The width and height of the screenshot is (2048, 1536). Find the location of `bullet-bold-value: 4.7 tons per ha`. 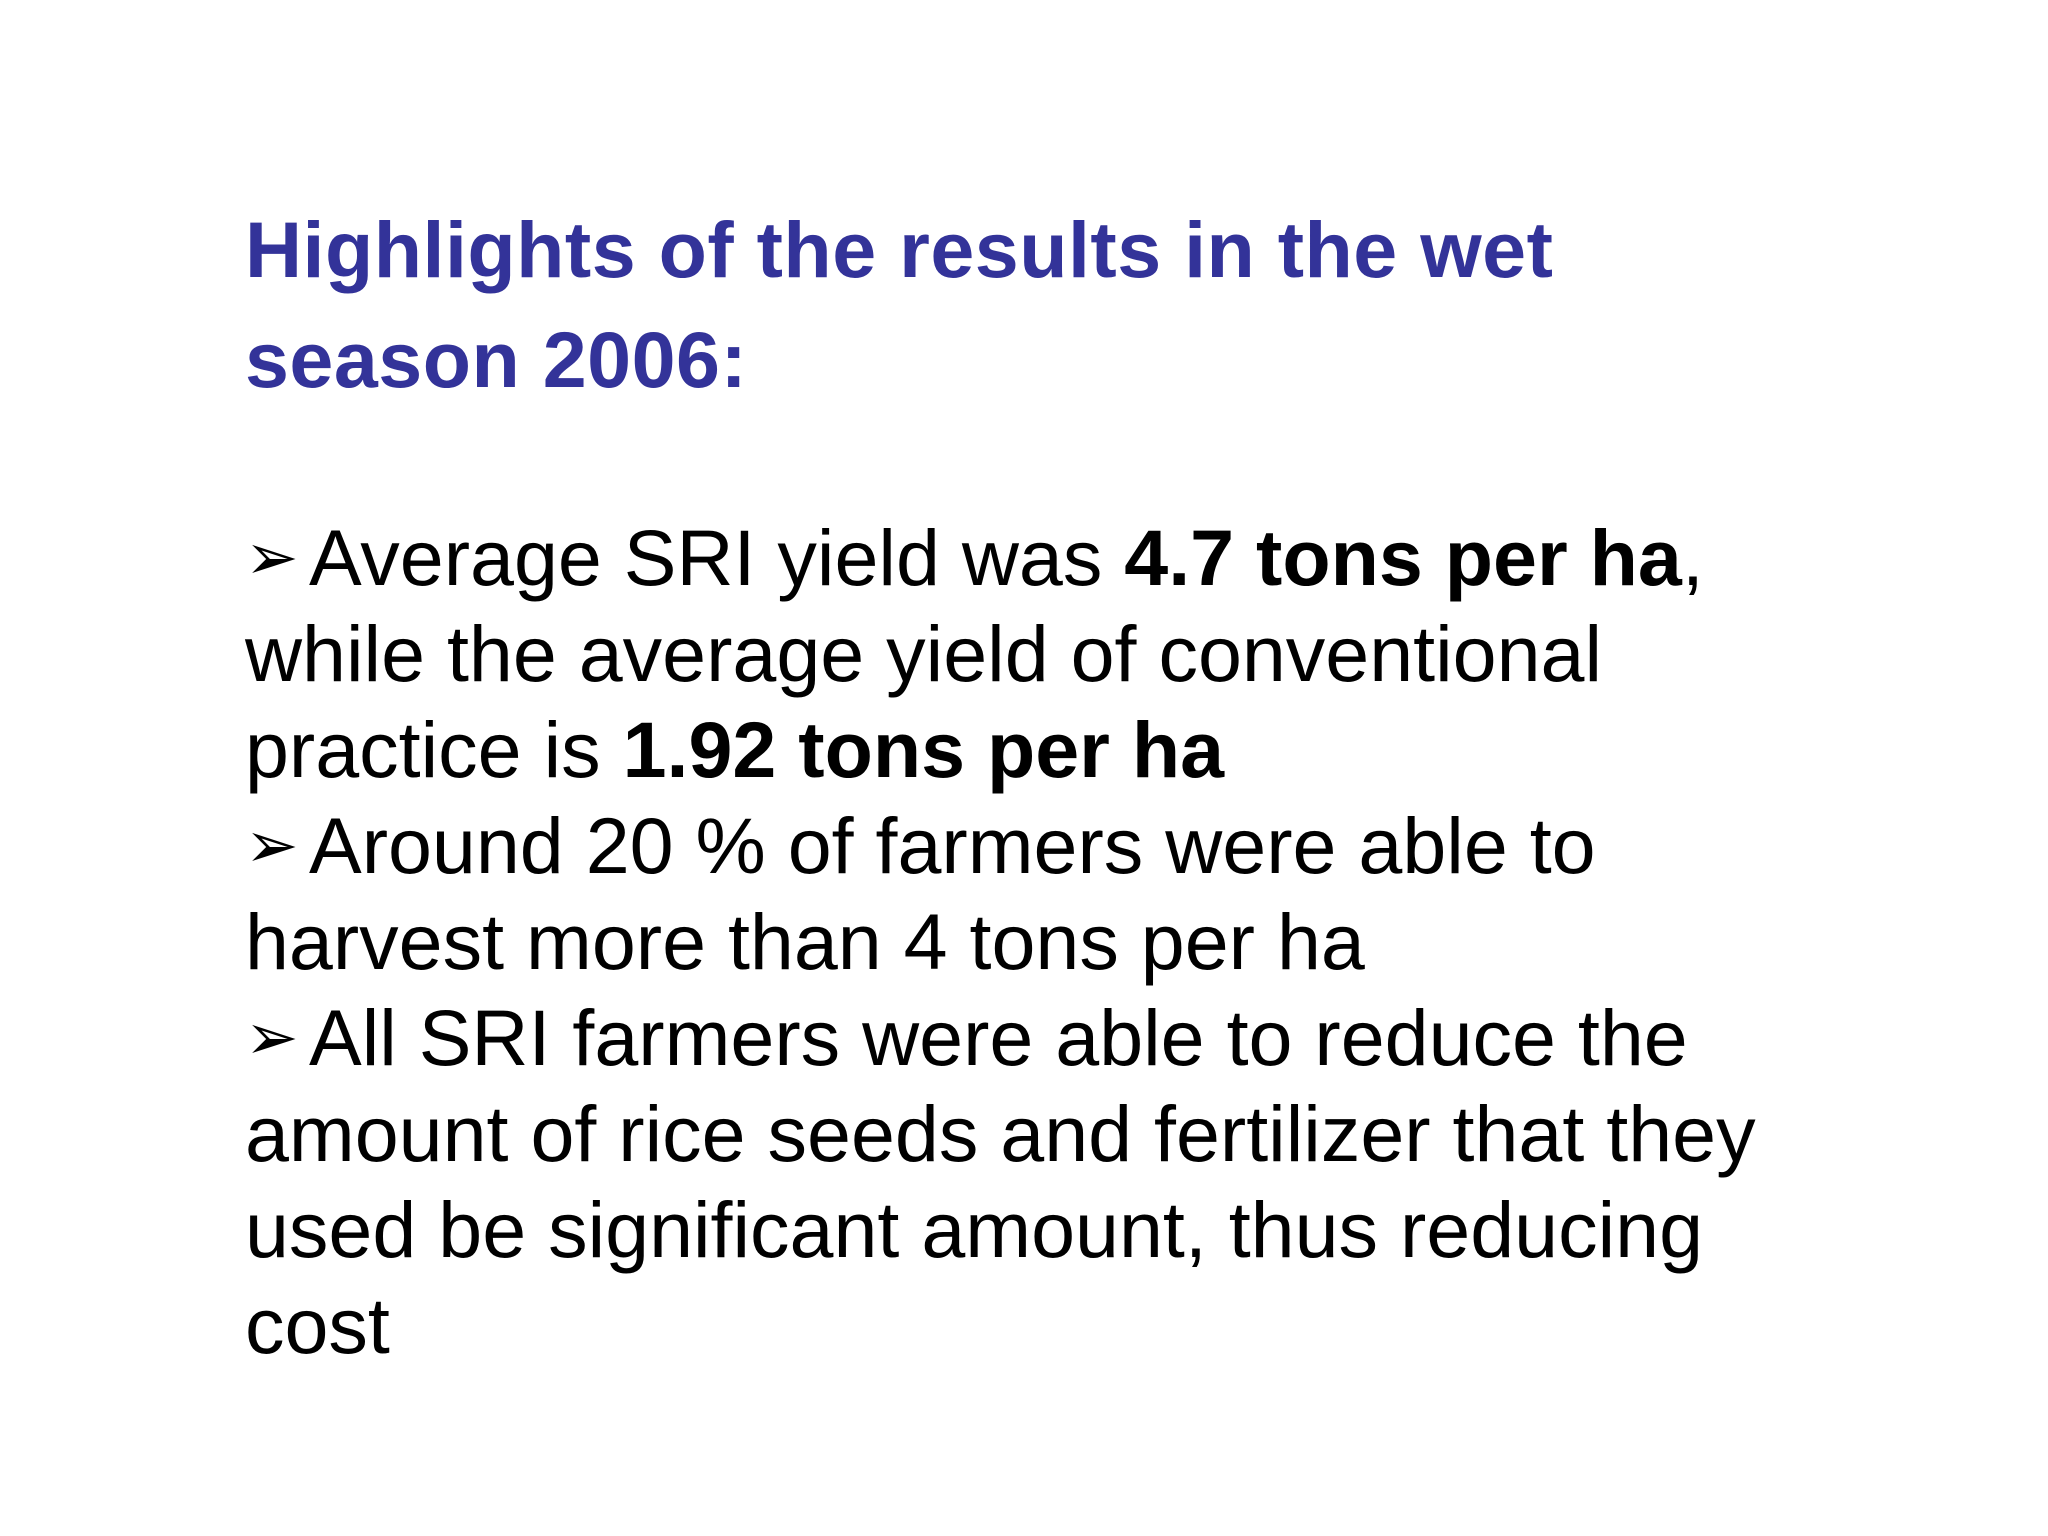

bullet-bold-value: 4.7 tons per ha is located at coordinates (1403, 557).